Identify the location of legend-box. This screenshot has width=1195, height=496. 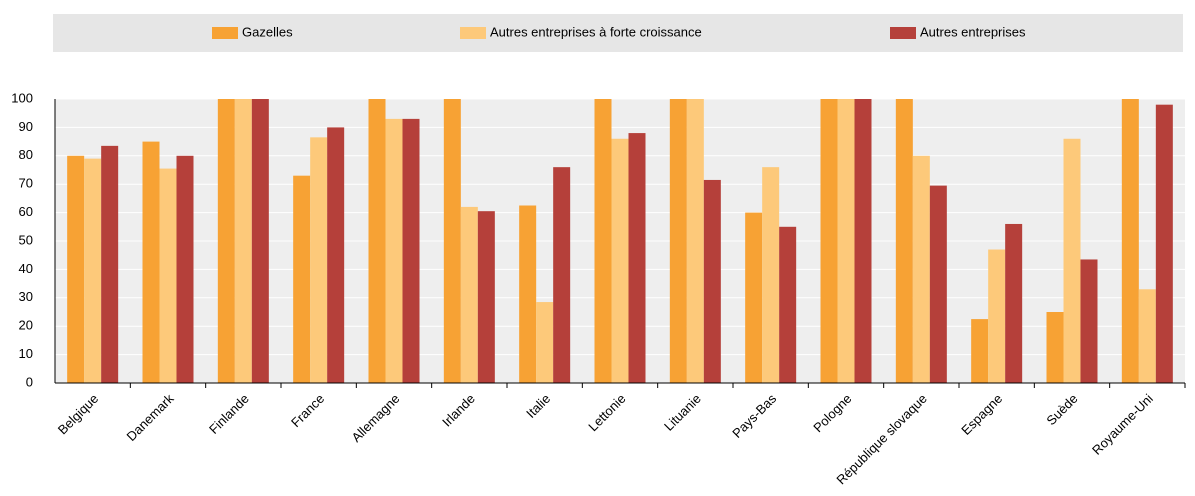
(618, 33).